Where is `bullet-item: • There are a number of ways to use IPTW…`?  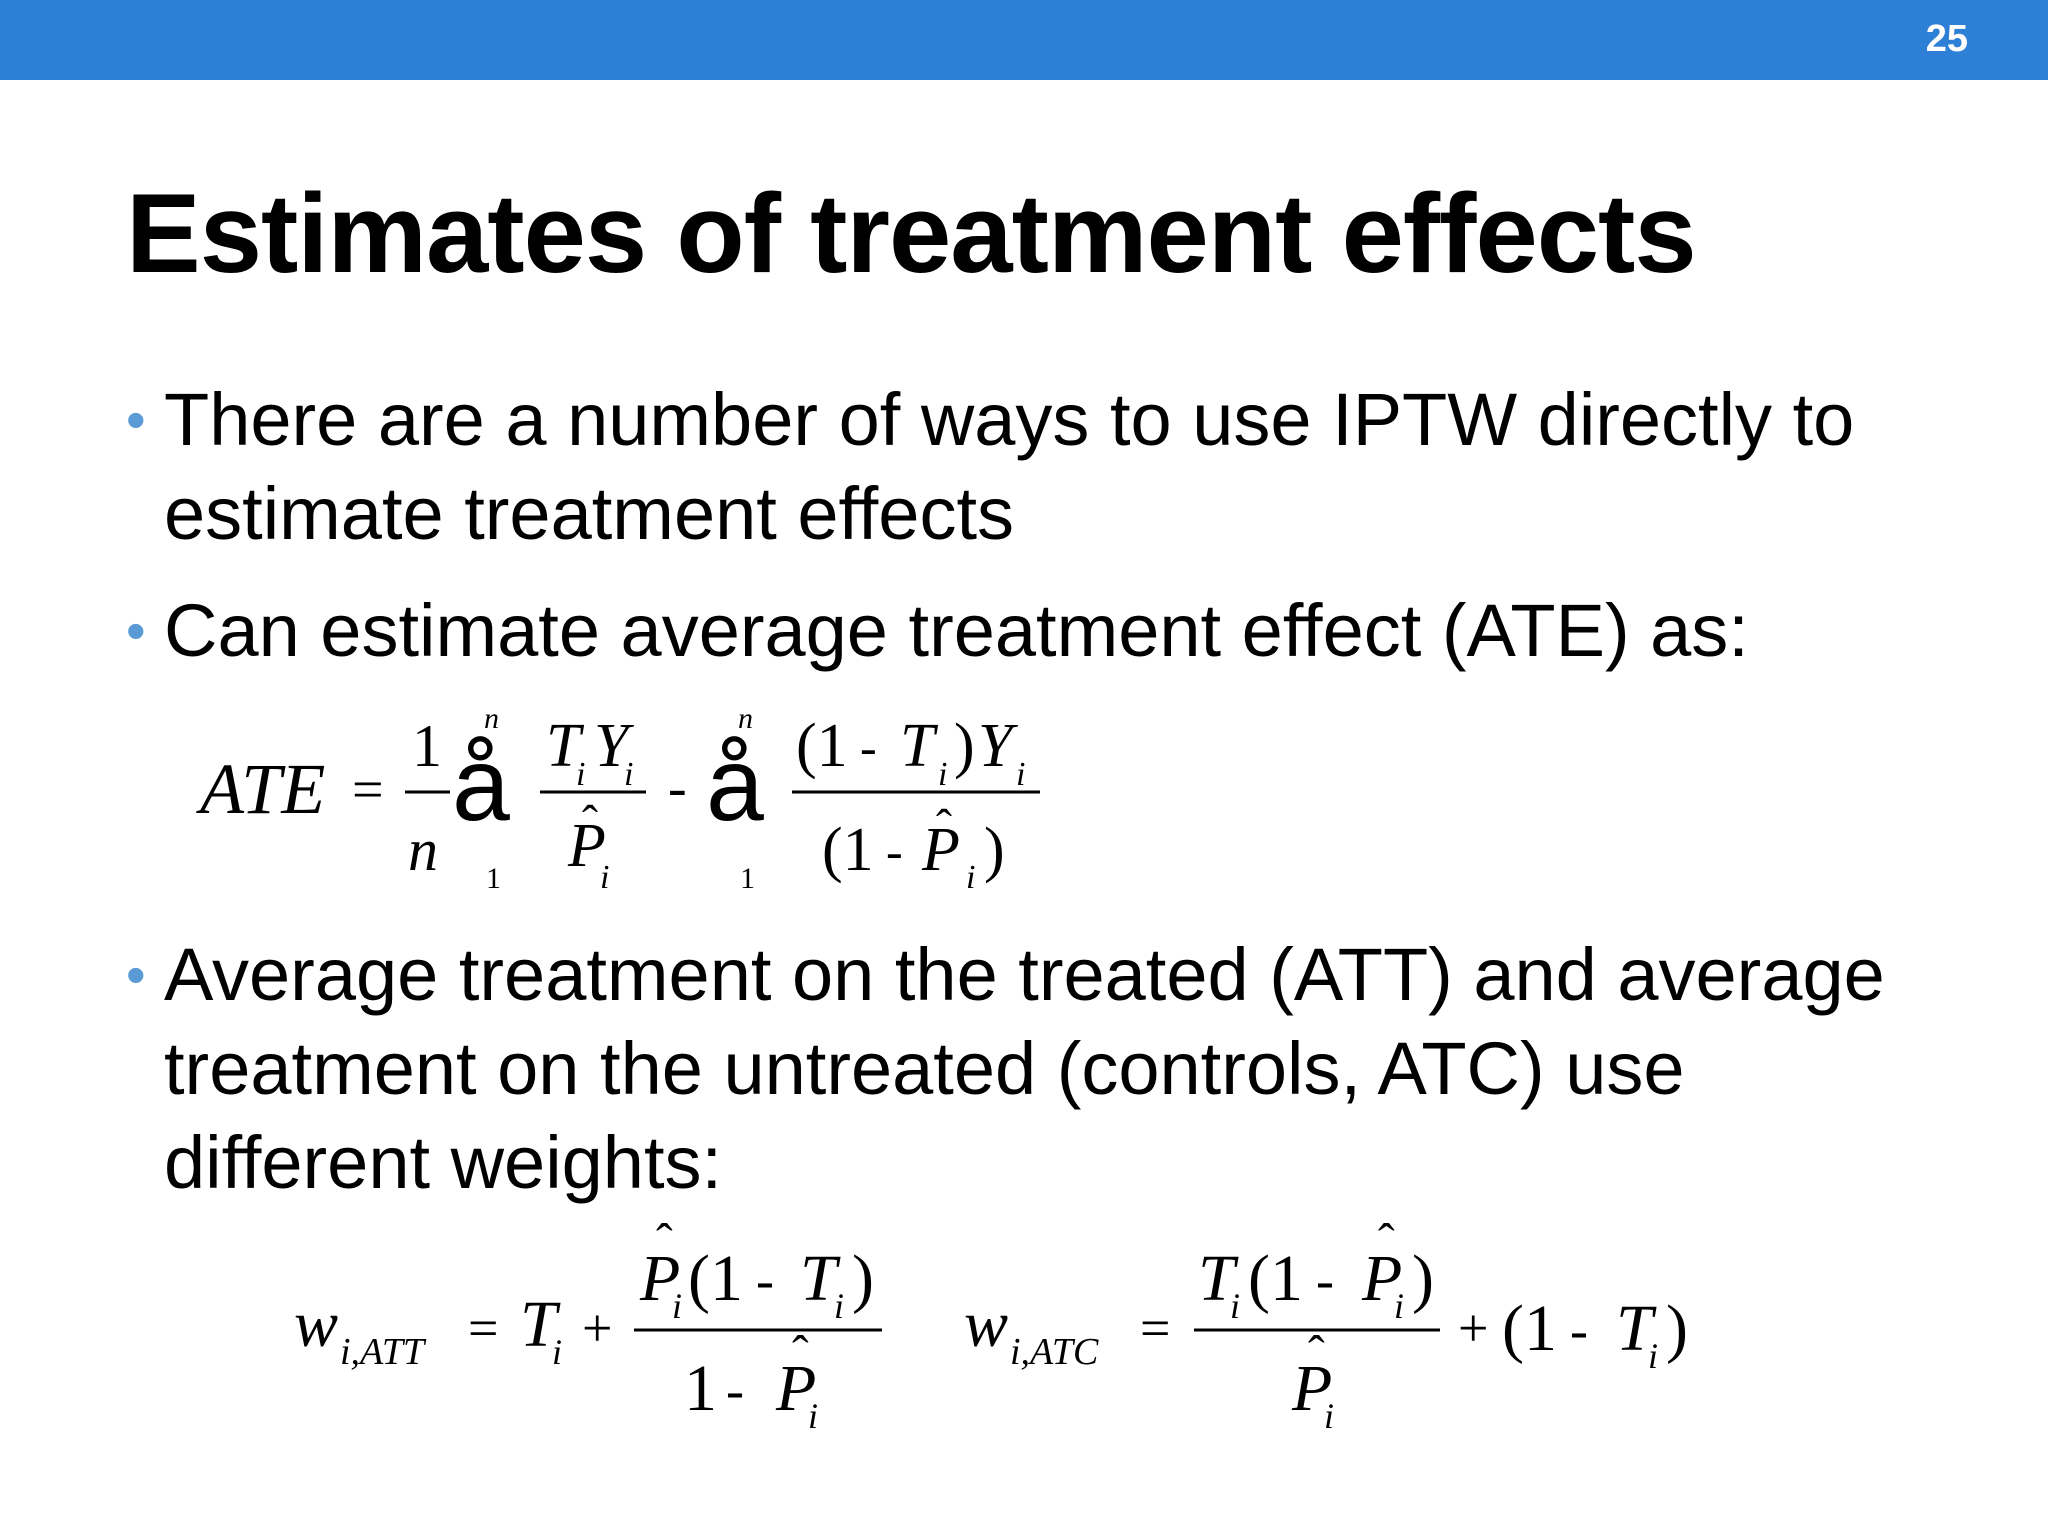
bullet-item: • There are a number of ways to use IPTW… is located at coordinates (1046, 467).